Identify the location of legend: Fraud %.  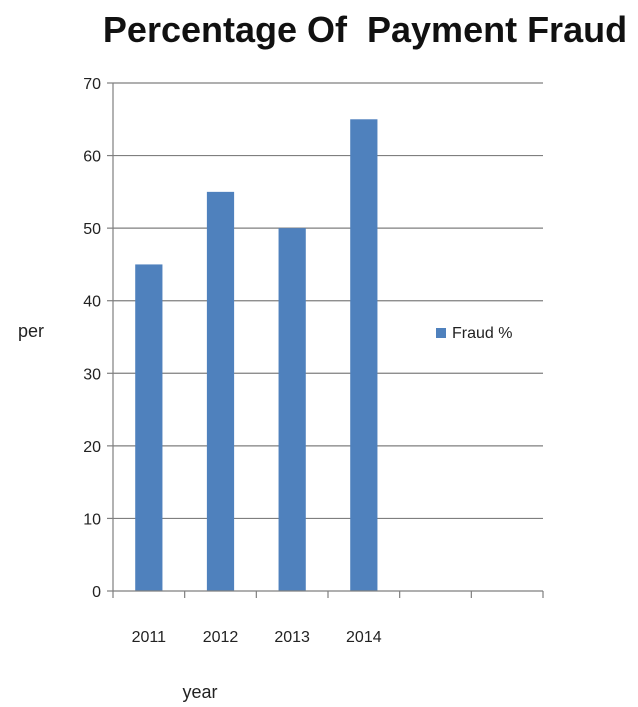
(474, 333).